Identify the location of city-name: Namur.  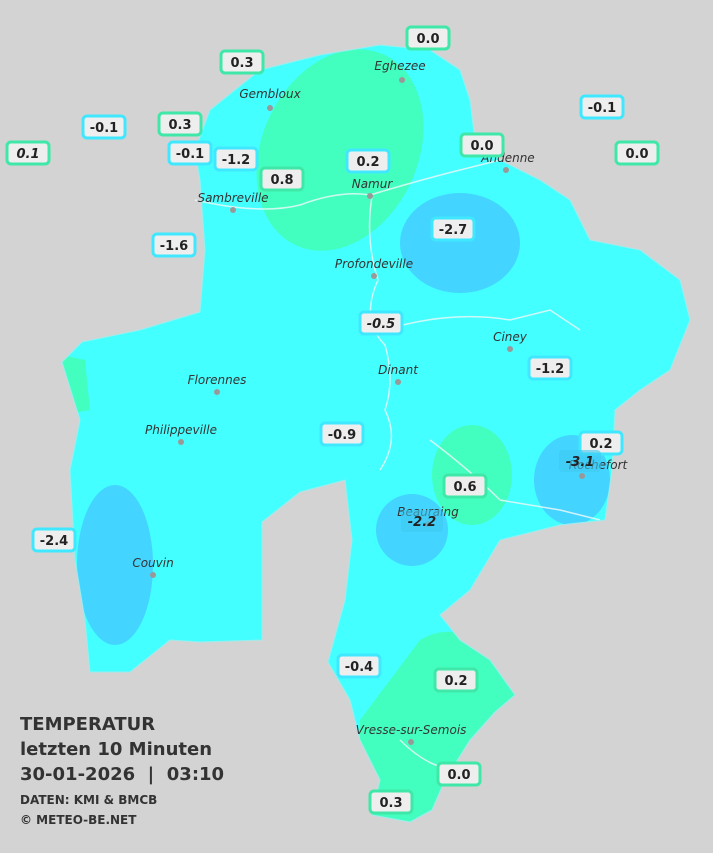
(373, 184).